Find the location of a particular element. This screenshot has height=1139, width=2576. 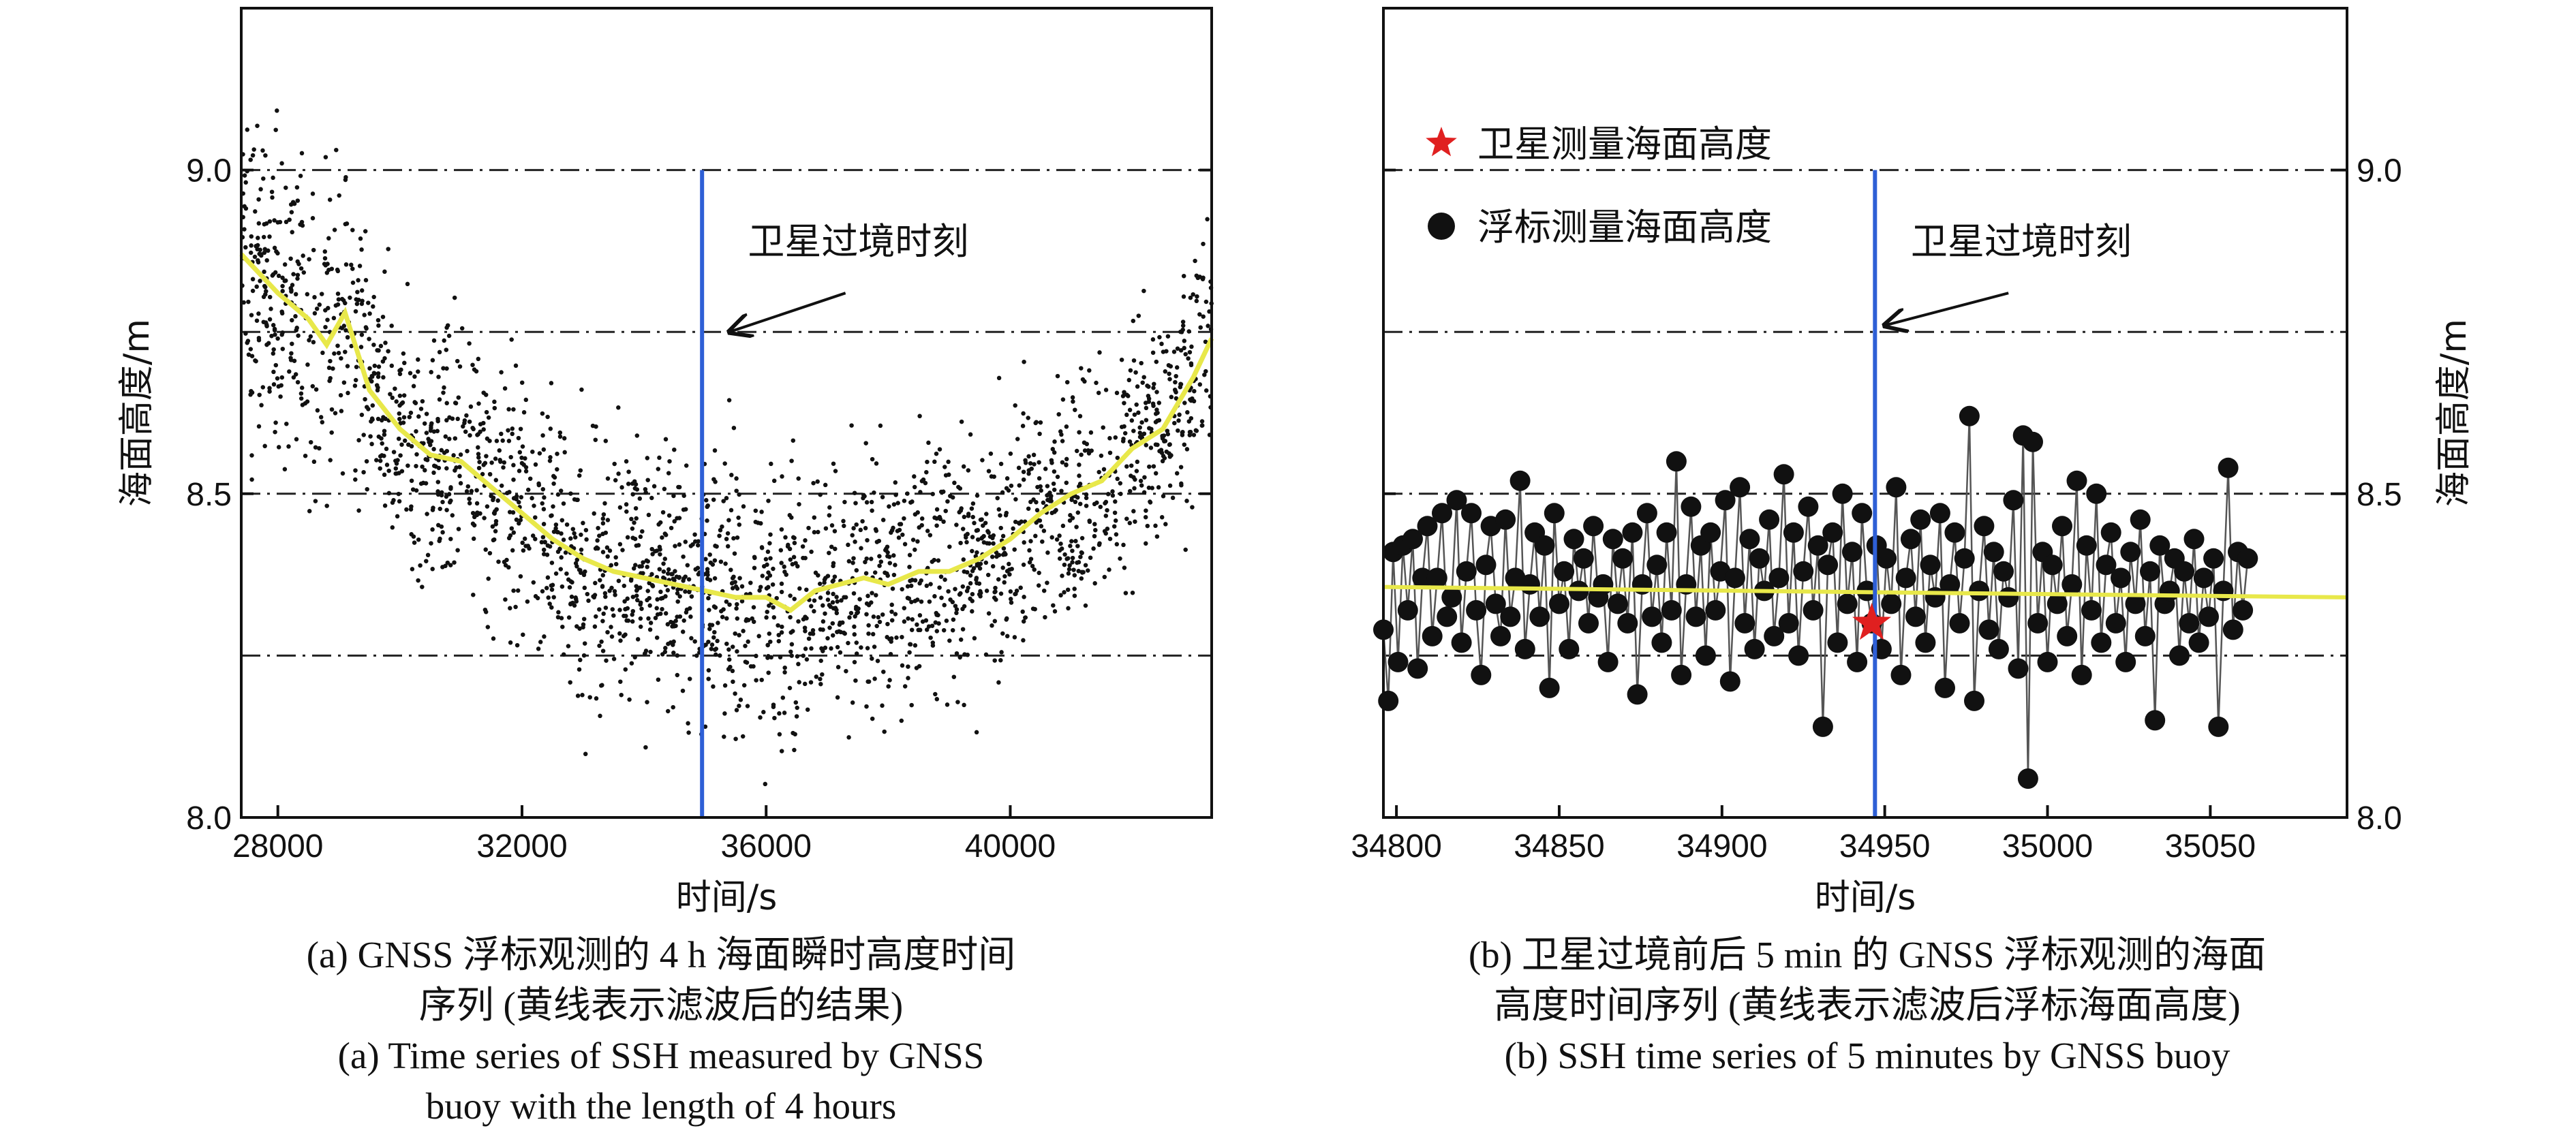

chart-a-xtick-label: 40000 is located at coordinates (1010, 846).